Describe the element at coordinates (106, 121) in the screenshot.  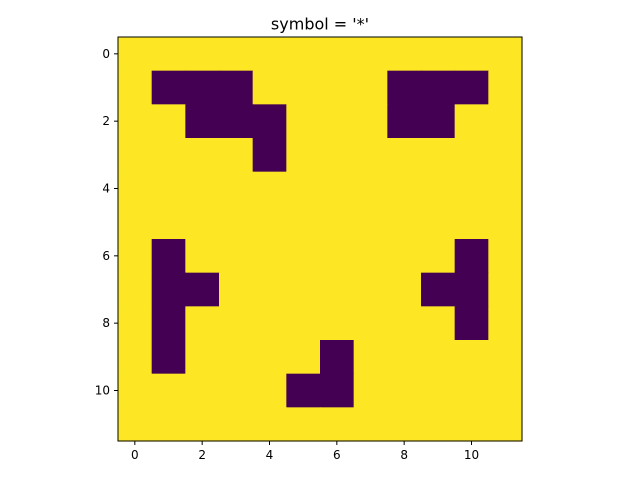
I see `y-tick-label: 2` at that location.